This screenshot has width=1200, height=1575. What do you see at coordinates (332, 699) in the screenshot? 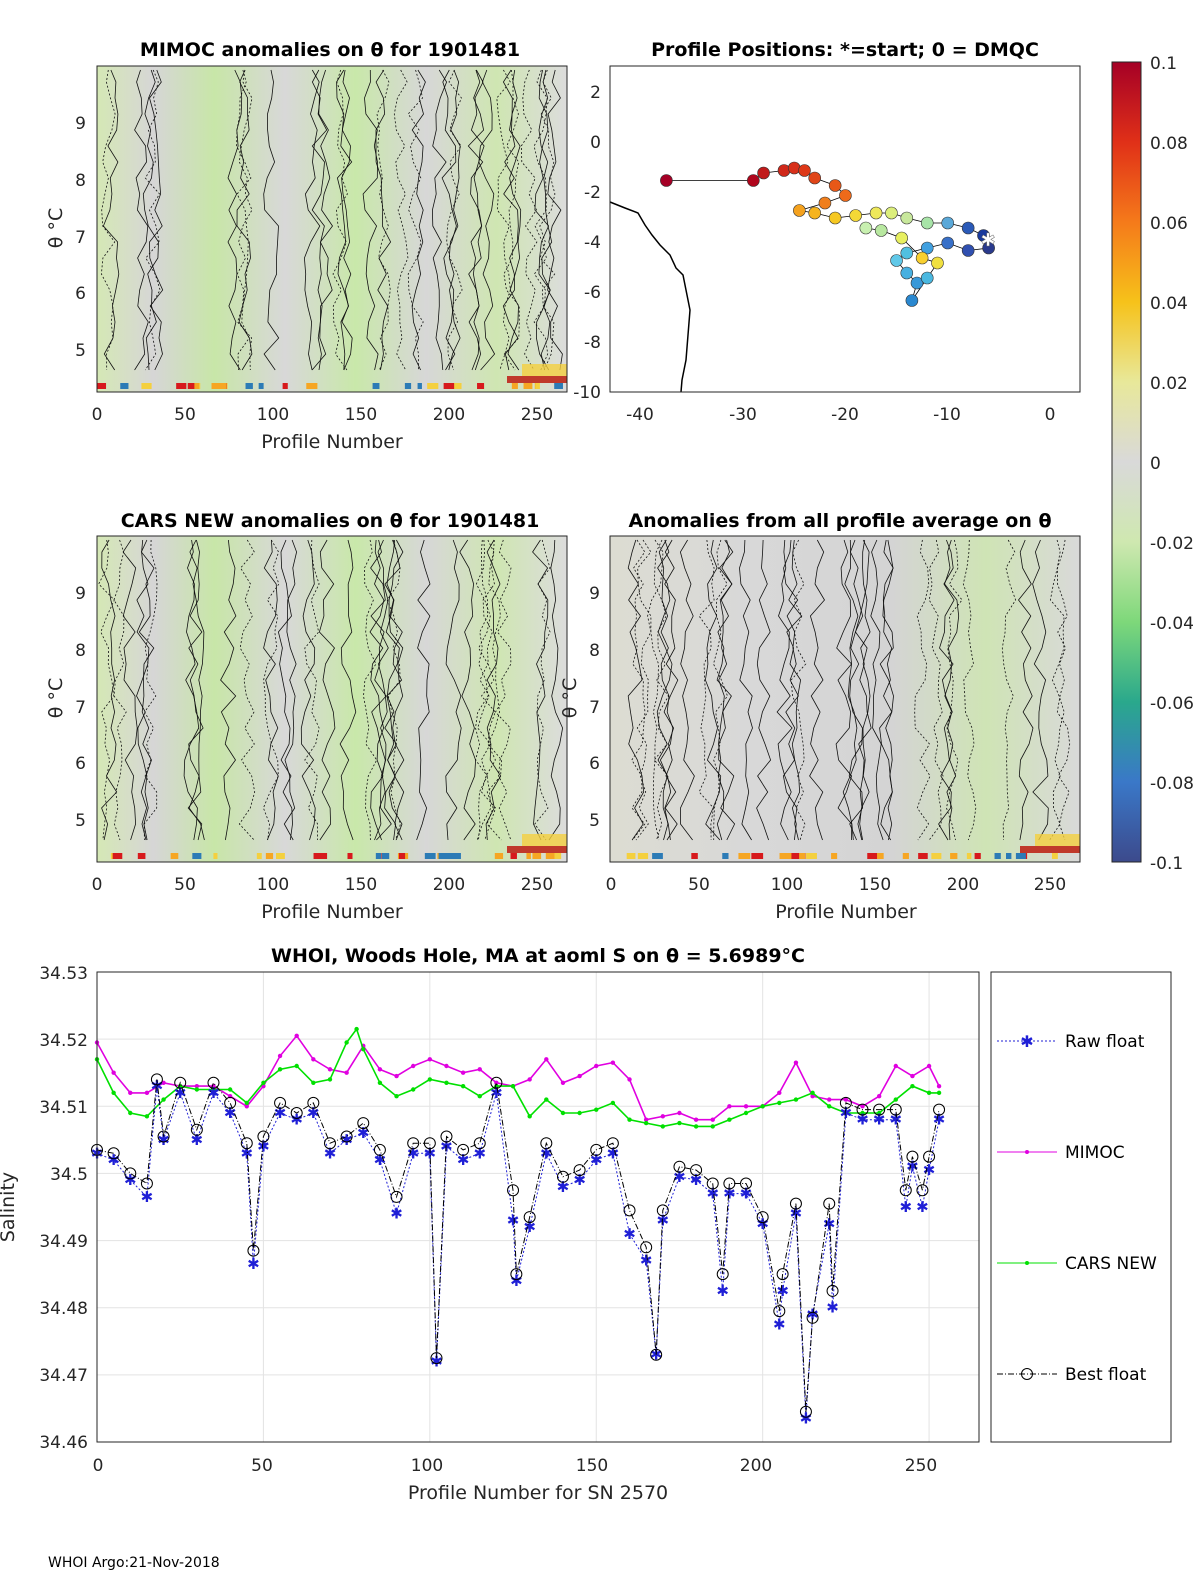
I see `cars-anomaly-field` at bounding box center [332, 699].